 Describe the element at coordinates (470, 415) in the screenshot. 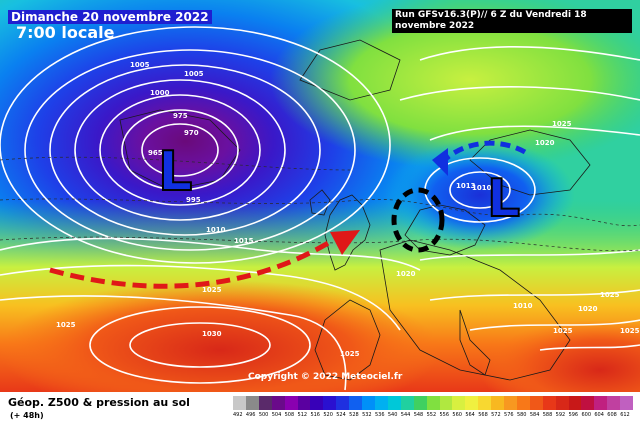

I see `scale-label: 564` at that location.